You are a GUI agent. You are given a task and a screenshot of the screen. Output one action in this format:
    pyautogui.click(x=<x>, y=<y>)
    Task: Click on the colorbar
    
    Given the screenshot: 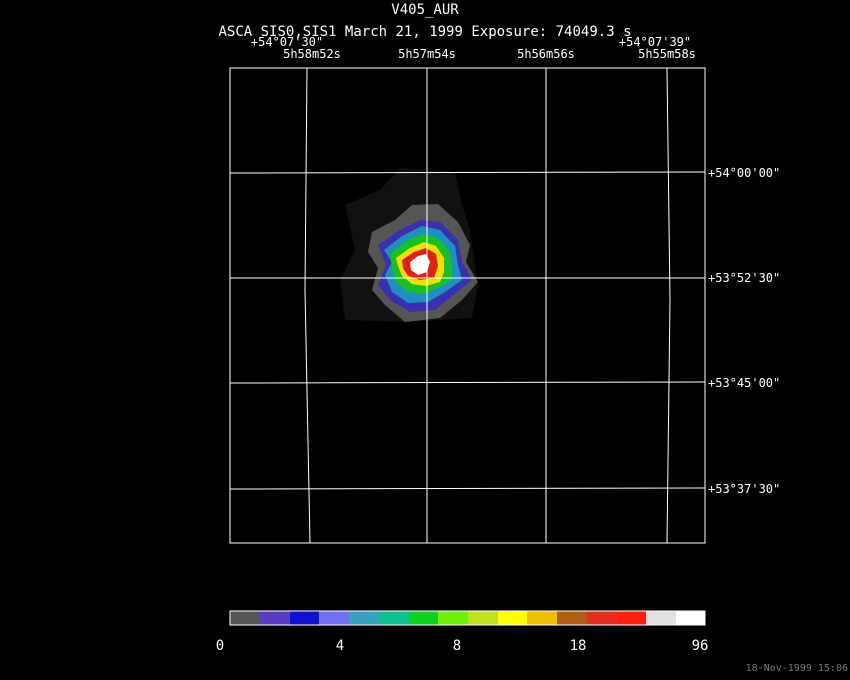 What is the action you would take?
    pyautogui.click(x=467, y=618)
    